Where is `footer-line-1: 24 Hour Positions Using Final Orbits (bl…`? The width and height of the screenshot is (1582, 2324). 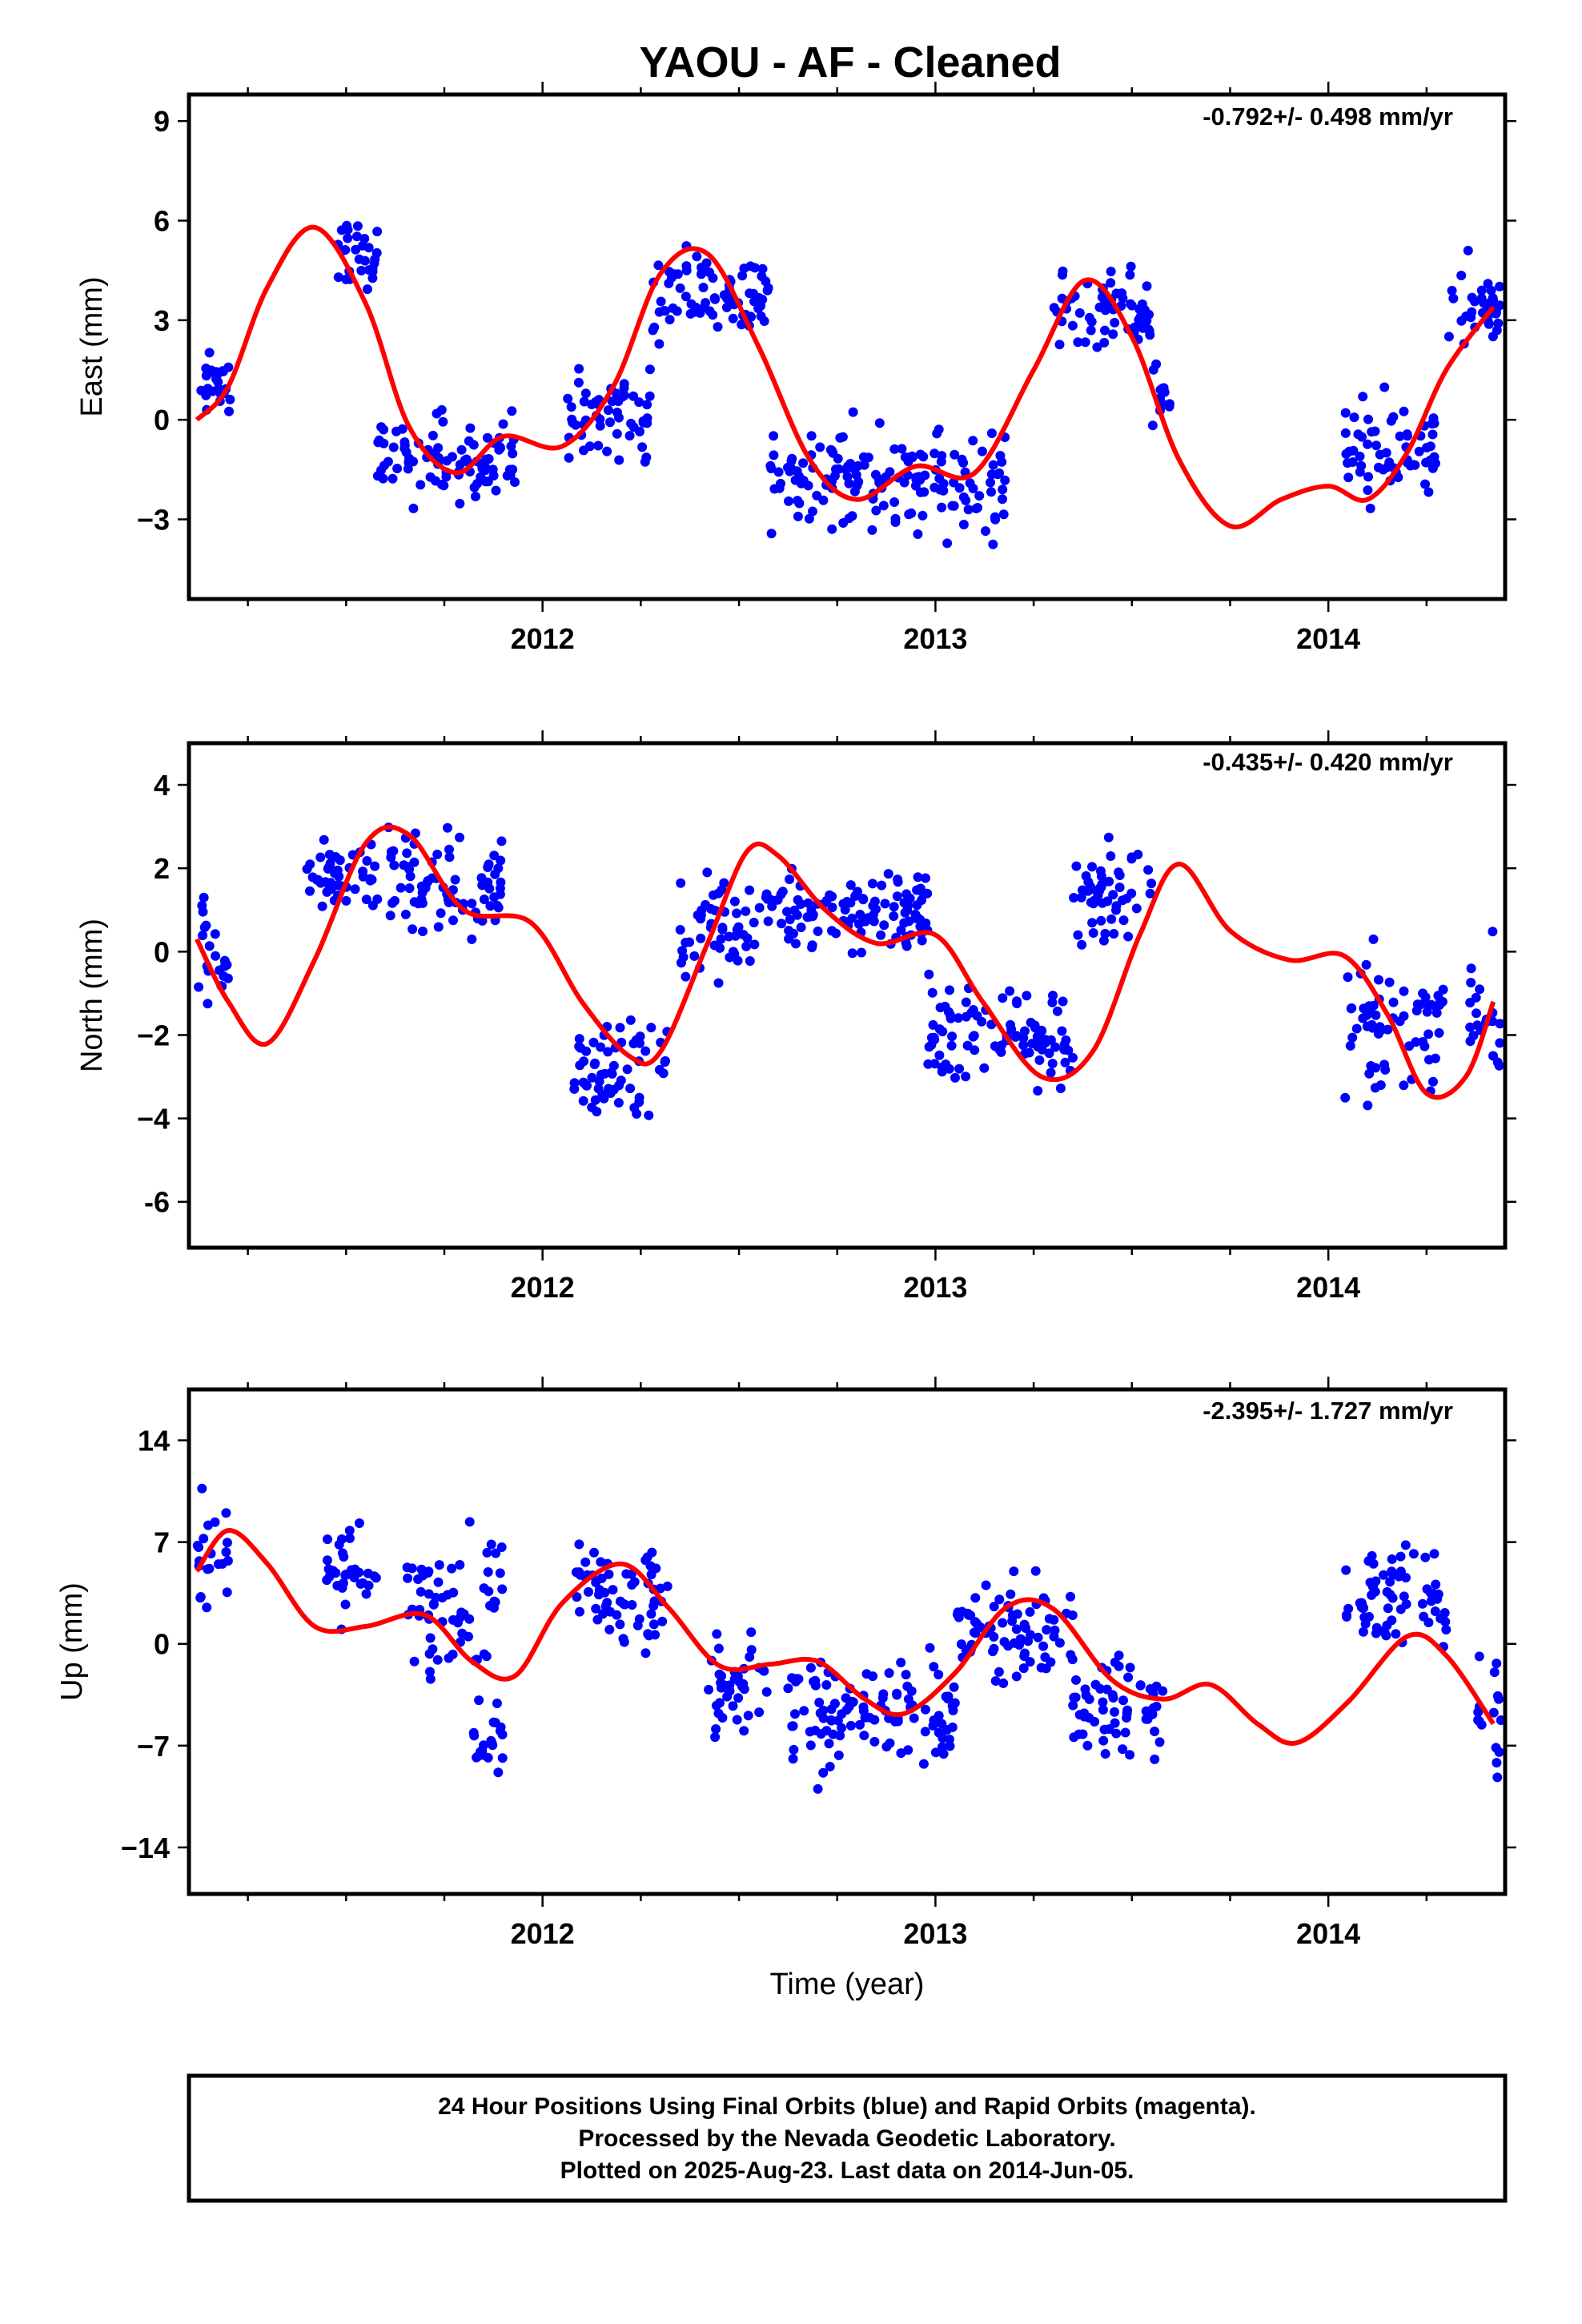
footer-line-1: 24 Hour Positions Using Final Orbits (bl… is located at coordinates (847, 2106).